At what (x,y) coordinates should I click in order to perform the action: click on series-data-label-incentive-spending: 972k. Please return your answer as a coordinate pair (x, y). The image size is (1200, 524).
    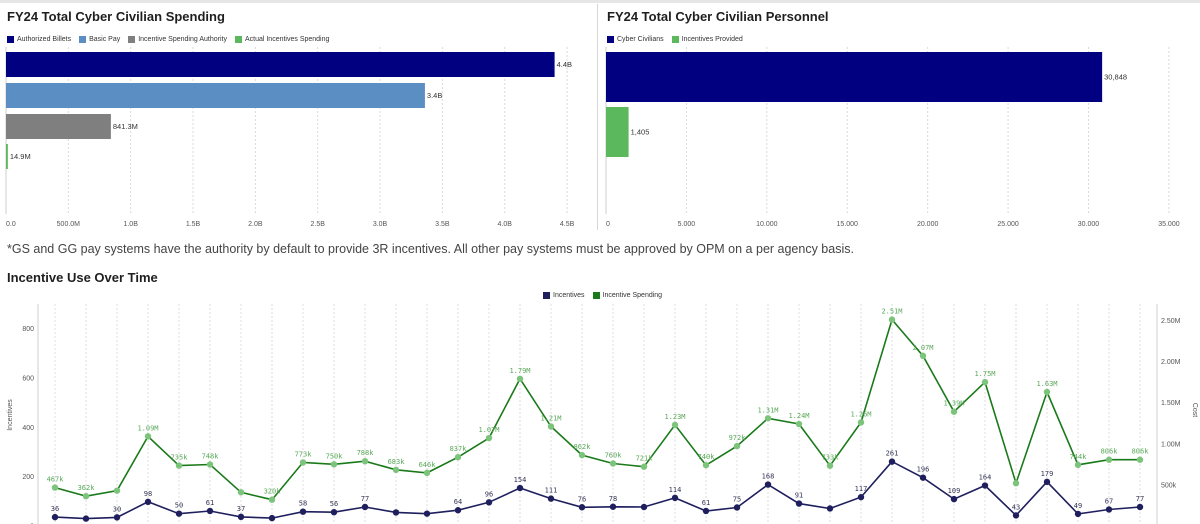
    Looking at the image, I should click on (738, 438).